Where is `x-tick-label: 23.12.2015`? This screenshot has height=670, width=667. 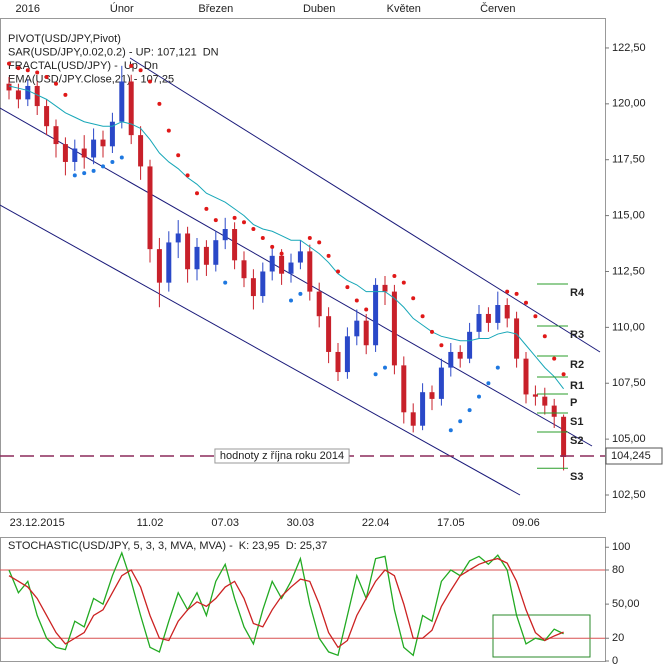
x-tick-label: 23.12.2015 is located at coordinates (37, 523).